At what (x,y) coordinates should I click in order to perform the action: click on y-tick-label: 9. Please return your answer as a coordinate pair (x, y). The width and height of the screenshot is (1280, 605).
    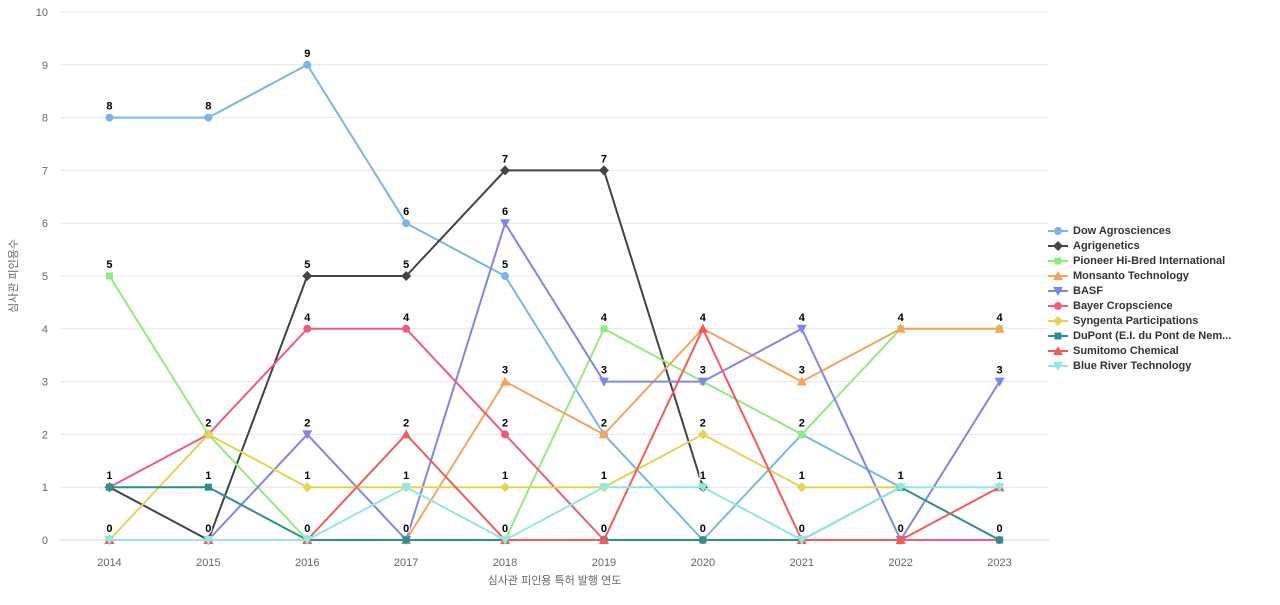
    Looking at the image, I should click on (45, 66).